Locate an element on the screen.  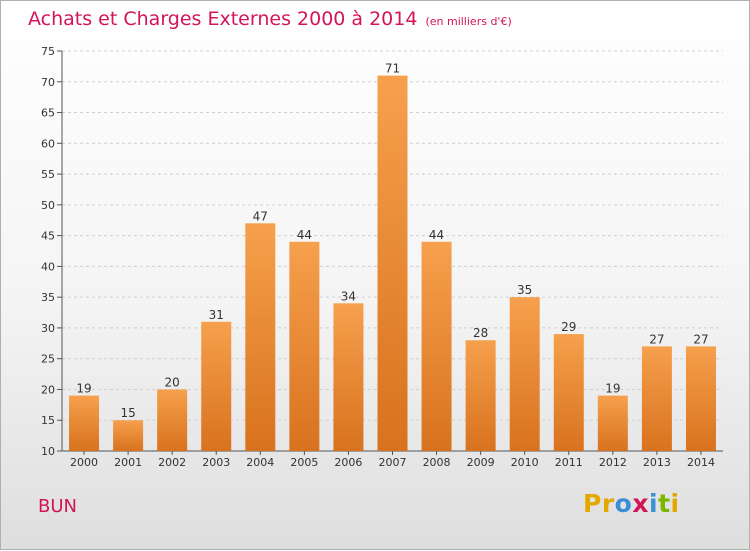
y-tick-label: 45 is located at coordinates (48, 236).